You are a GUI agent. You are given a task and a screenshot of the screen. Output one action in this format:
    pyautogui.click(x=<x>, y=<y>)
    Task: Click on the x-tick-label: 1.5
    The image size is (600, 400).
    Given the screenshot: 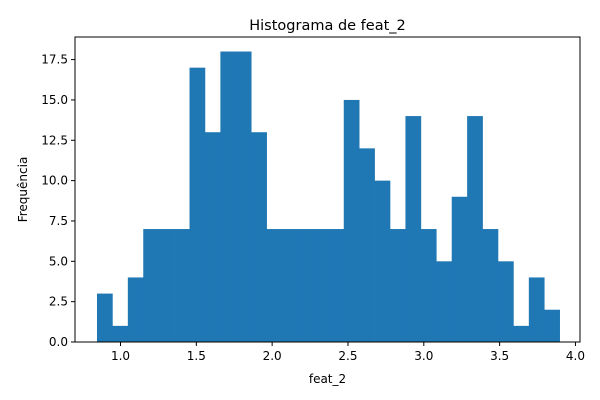 What is the action you would take?
    pyautogui.click(x=196, y=356)
    